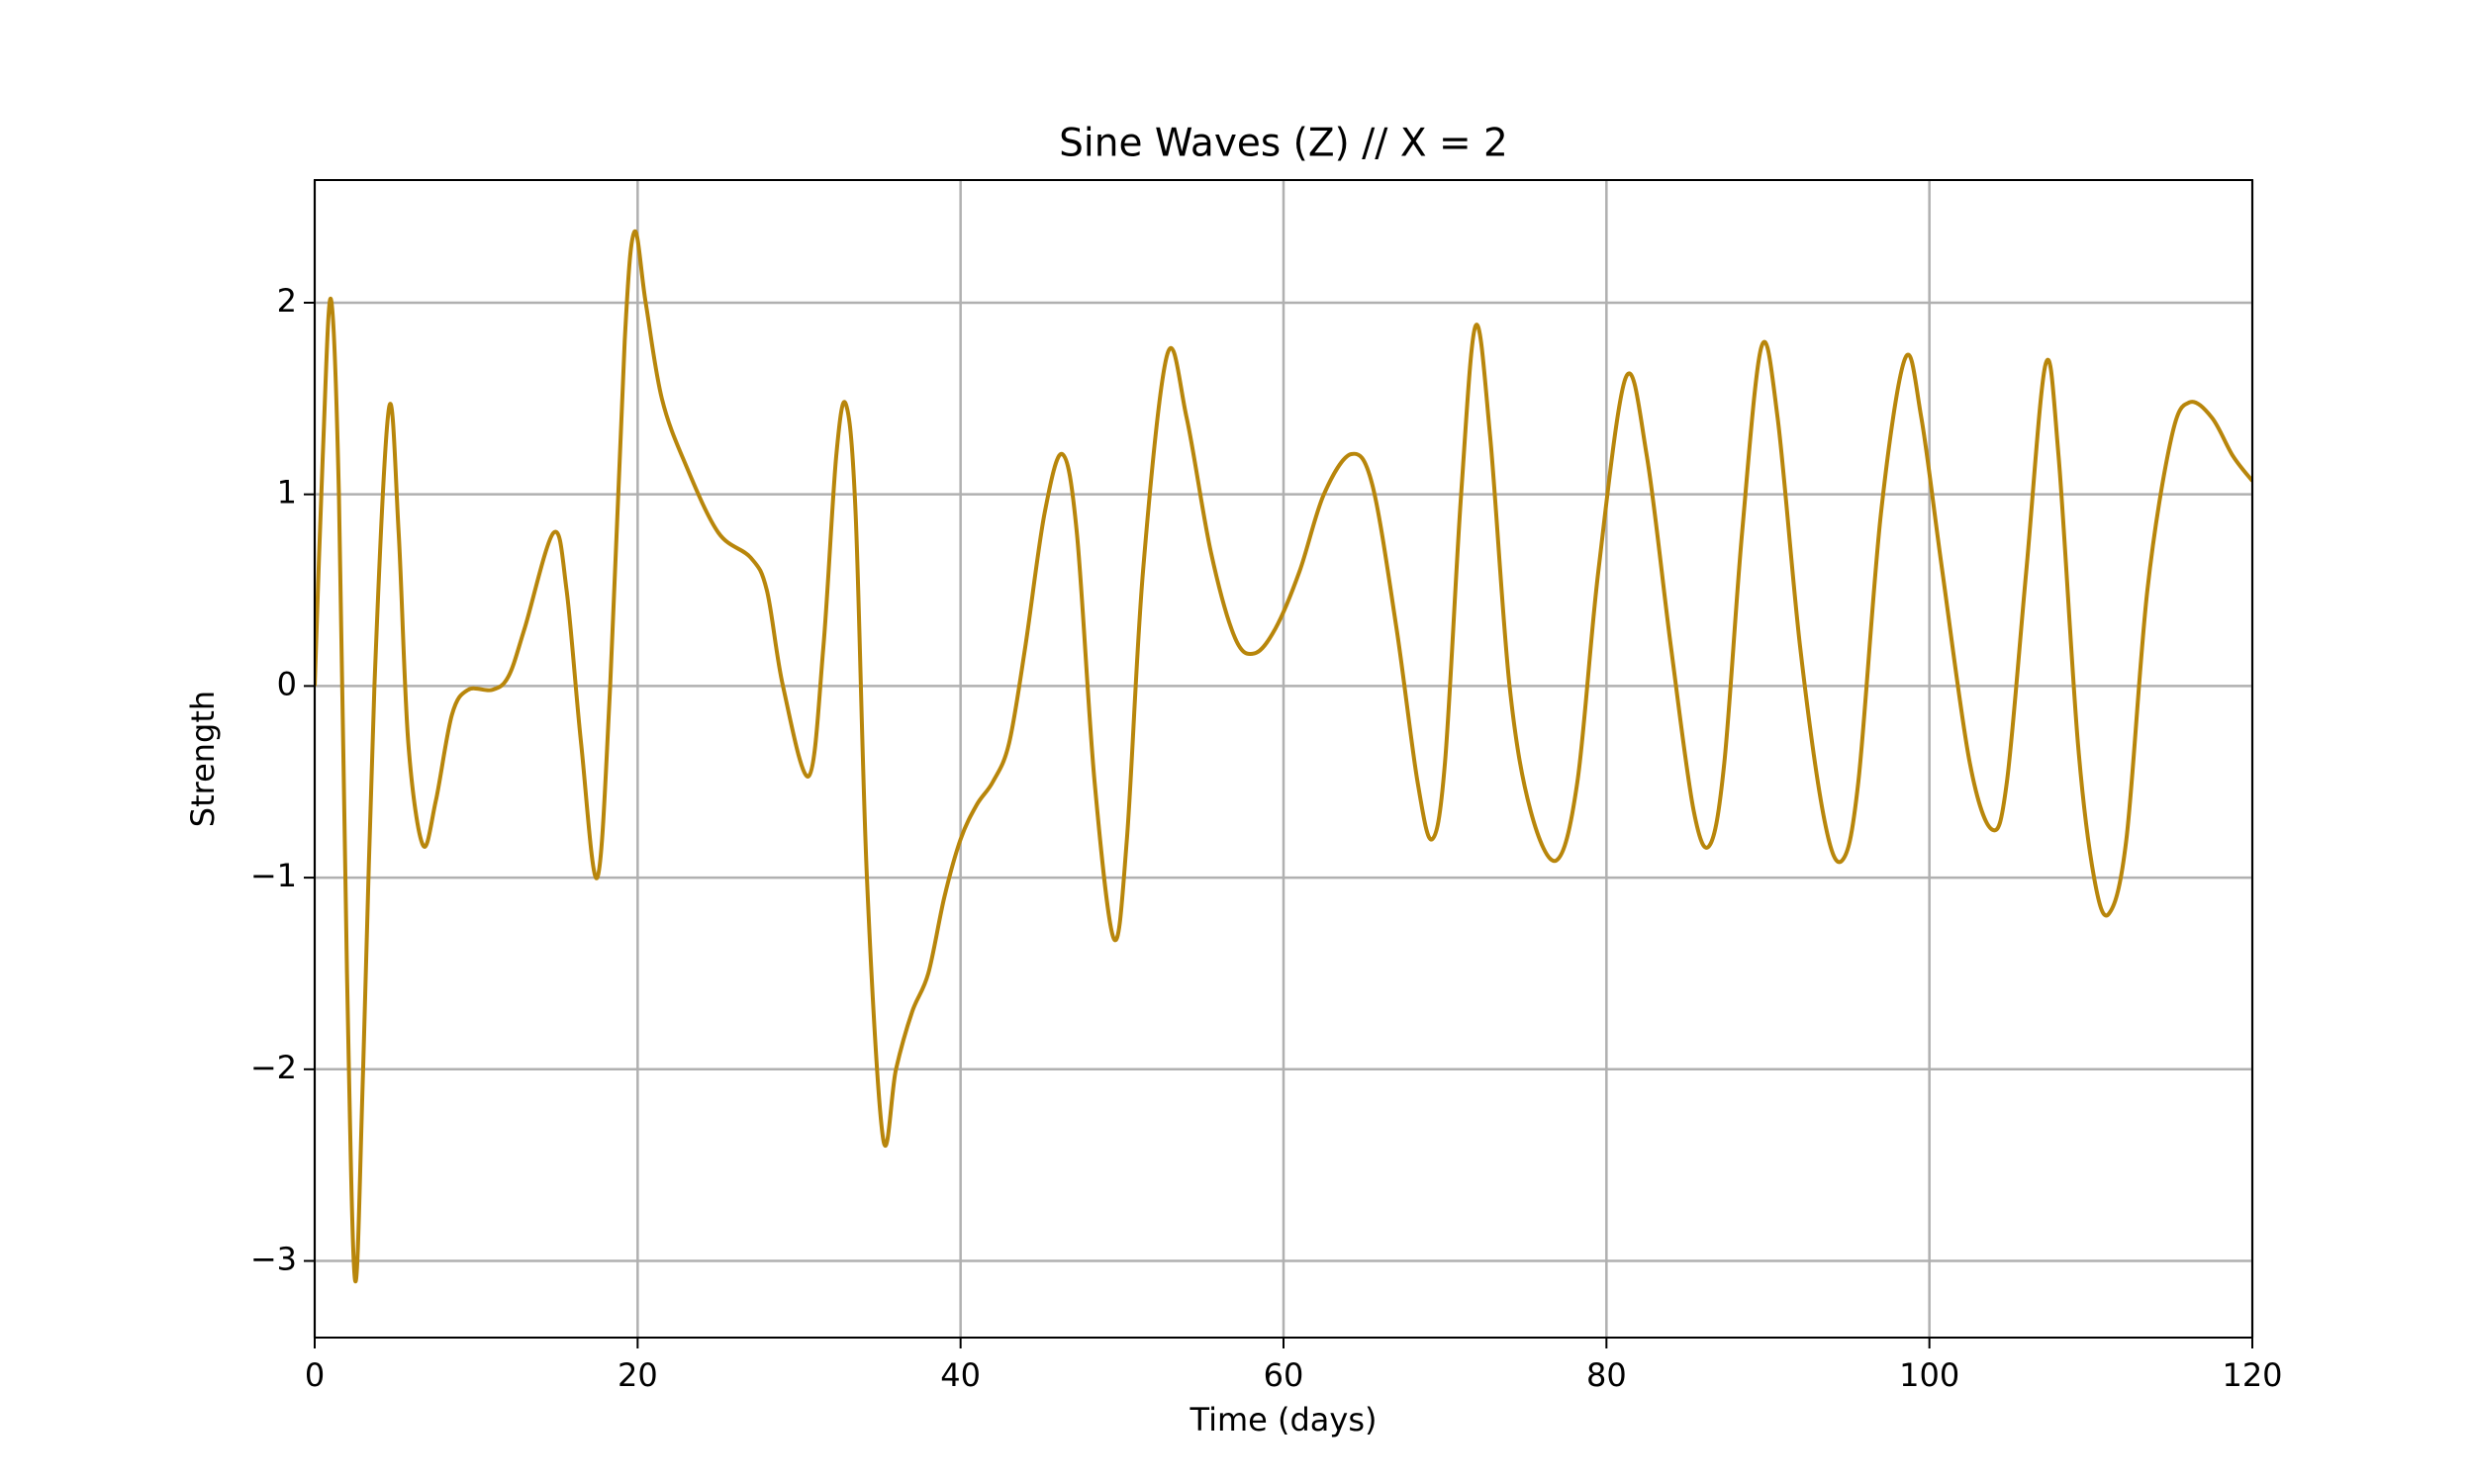 This screenshot has height=1484, width=2474. I want to click on x-tick-label: 60, so click(1284, 1375).